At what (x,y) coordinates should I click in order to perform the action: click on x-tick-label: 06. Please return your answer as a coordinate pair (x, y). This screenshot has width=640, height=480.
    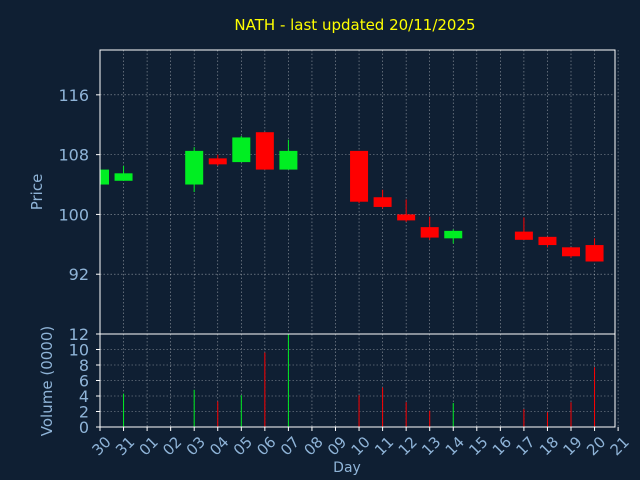
    Looking at the image, I should click on (266, 446).